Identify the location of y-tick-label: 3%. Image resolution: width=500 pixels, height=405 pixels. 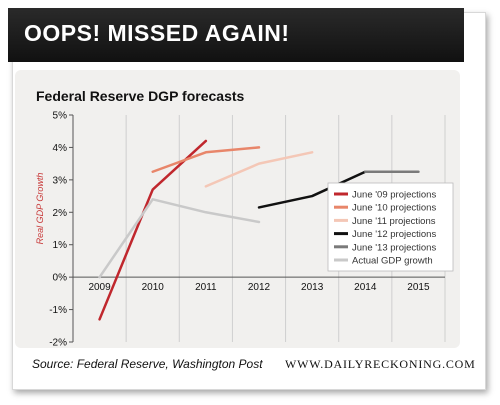
(60, 180).